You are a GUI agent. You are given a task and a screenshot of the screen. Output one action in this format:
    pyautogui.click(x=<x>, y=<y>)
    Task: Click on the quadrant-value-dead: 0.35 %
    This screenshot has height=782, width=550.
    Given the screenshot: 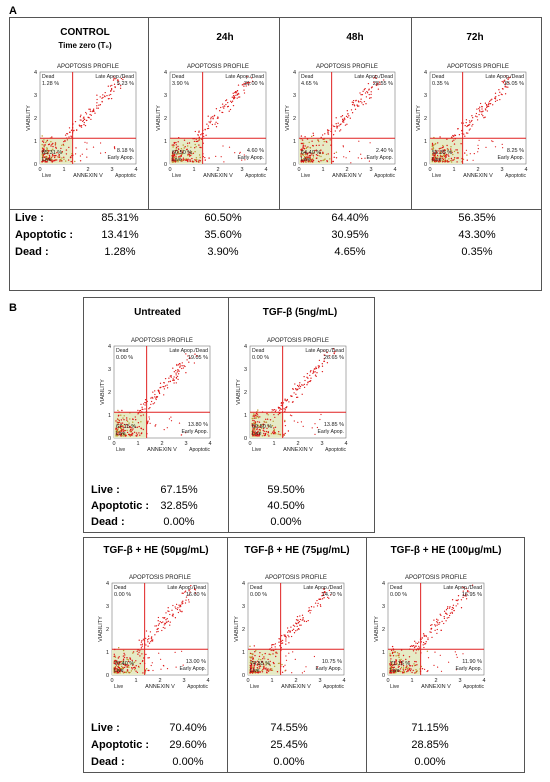 What is the action you would take?
    pyautogui.click(x=440, y=84)
    